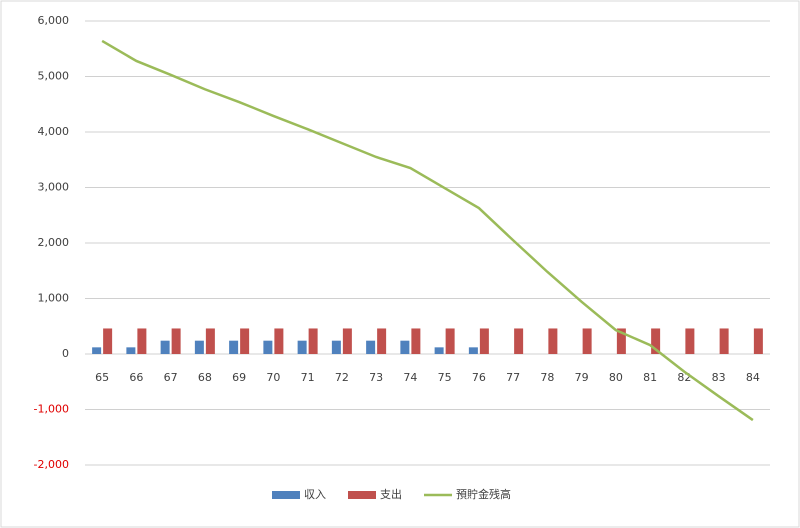 The height and width of the screenshot is (528, 800). What do you see at coordinates (582, 377) in the screenshot?
I see `x-tick-label: 79` at bounding box center [582, 377].